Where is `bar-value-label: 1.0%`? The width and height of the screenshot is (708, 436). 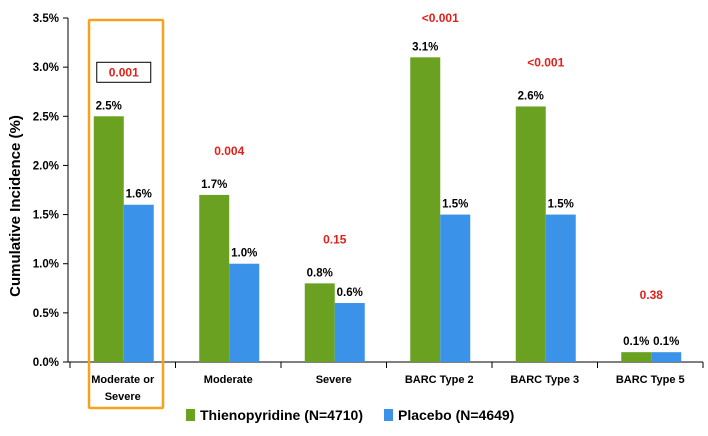 bar-value-label: 1.0% is located at coordinates (244, 254).